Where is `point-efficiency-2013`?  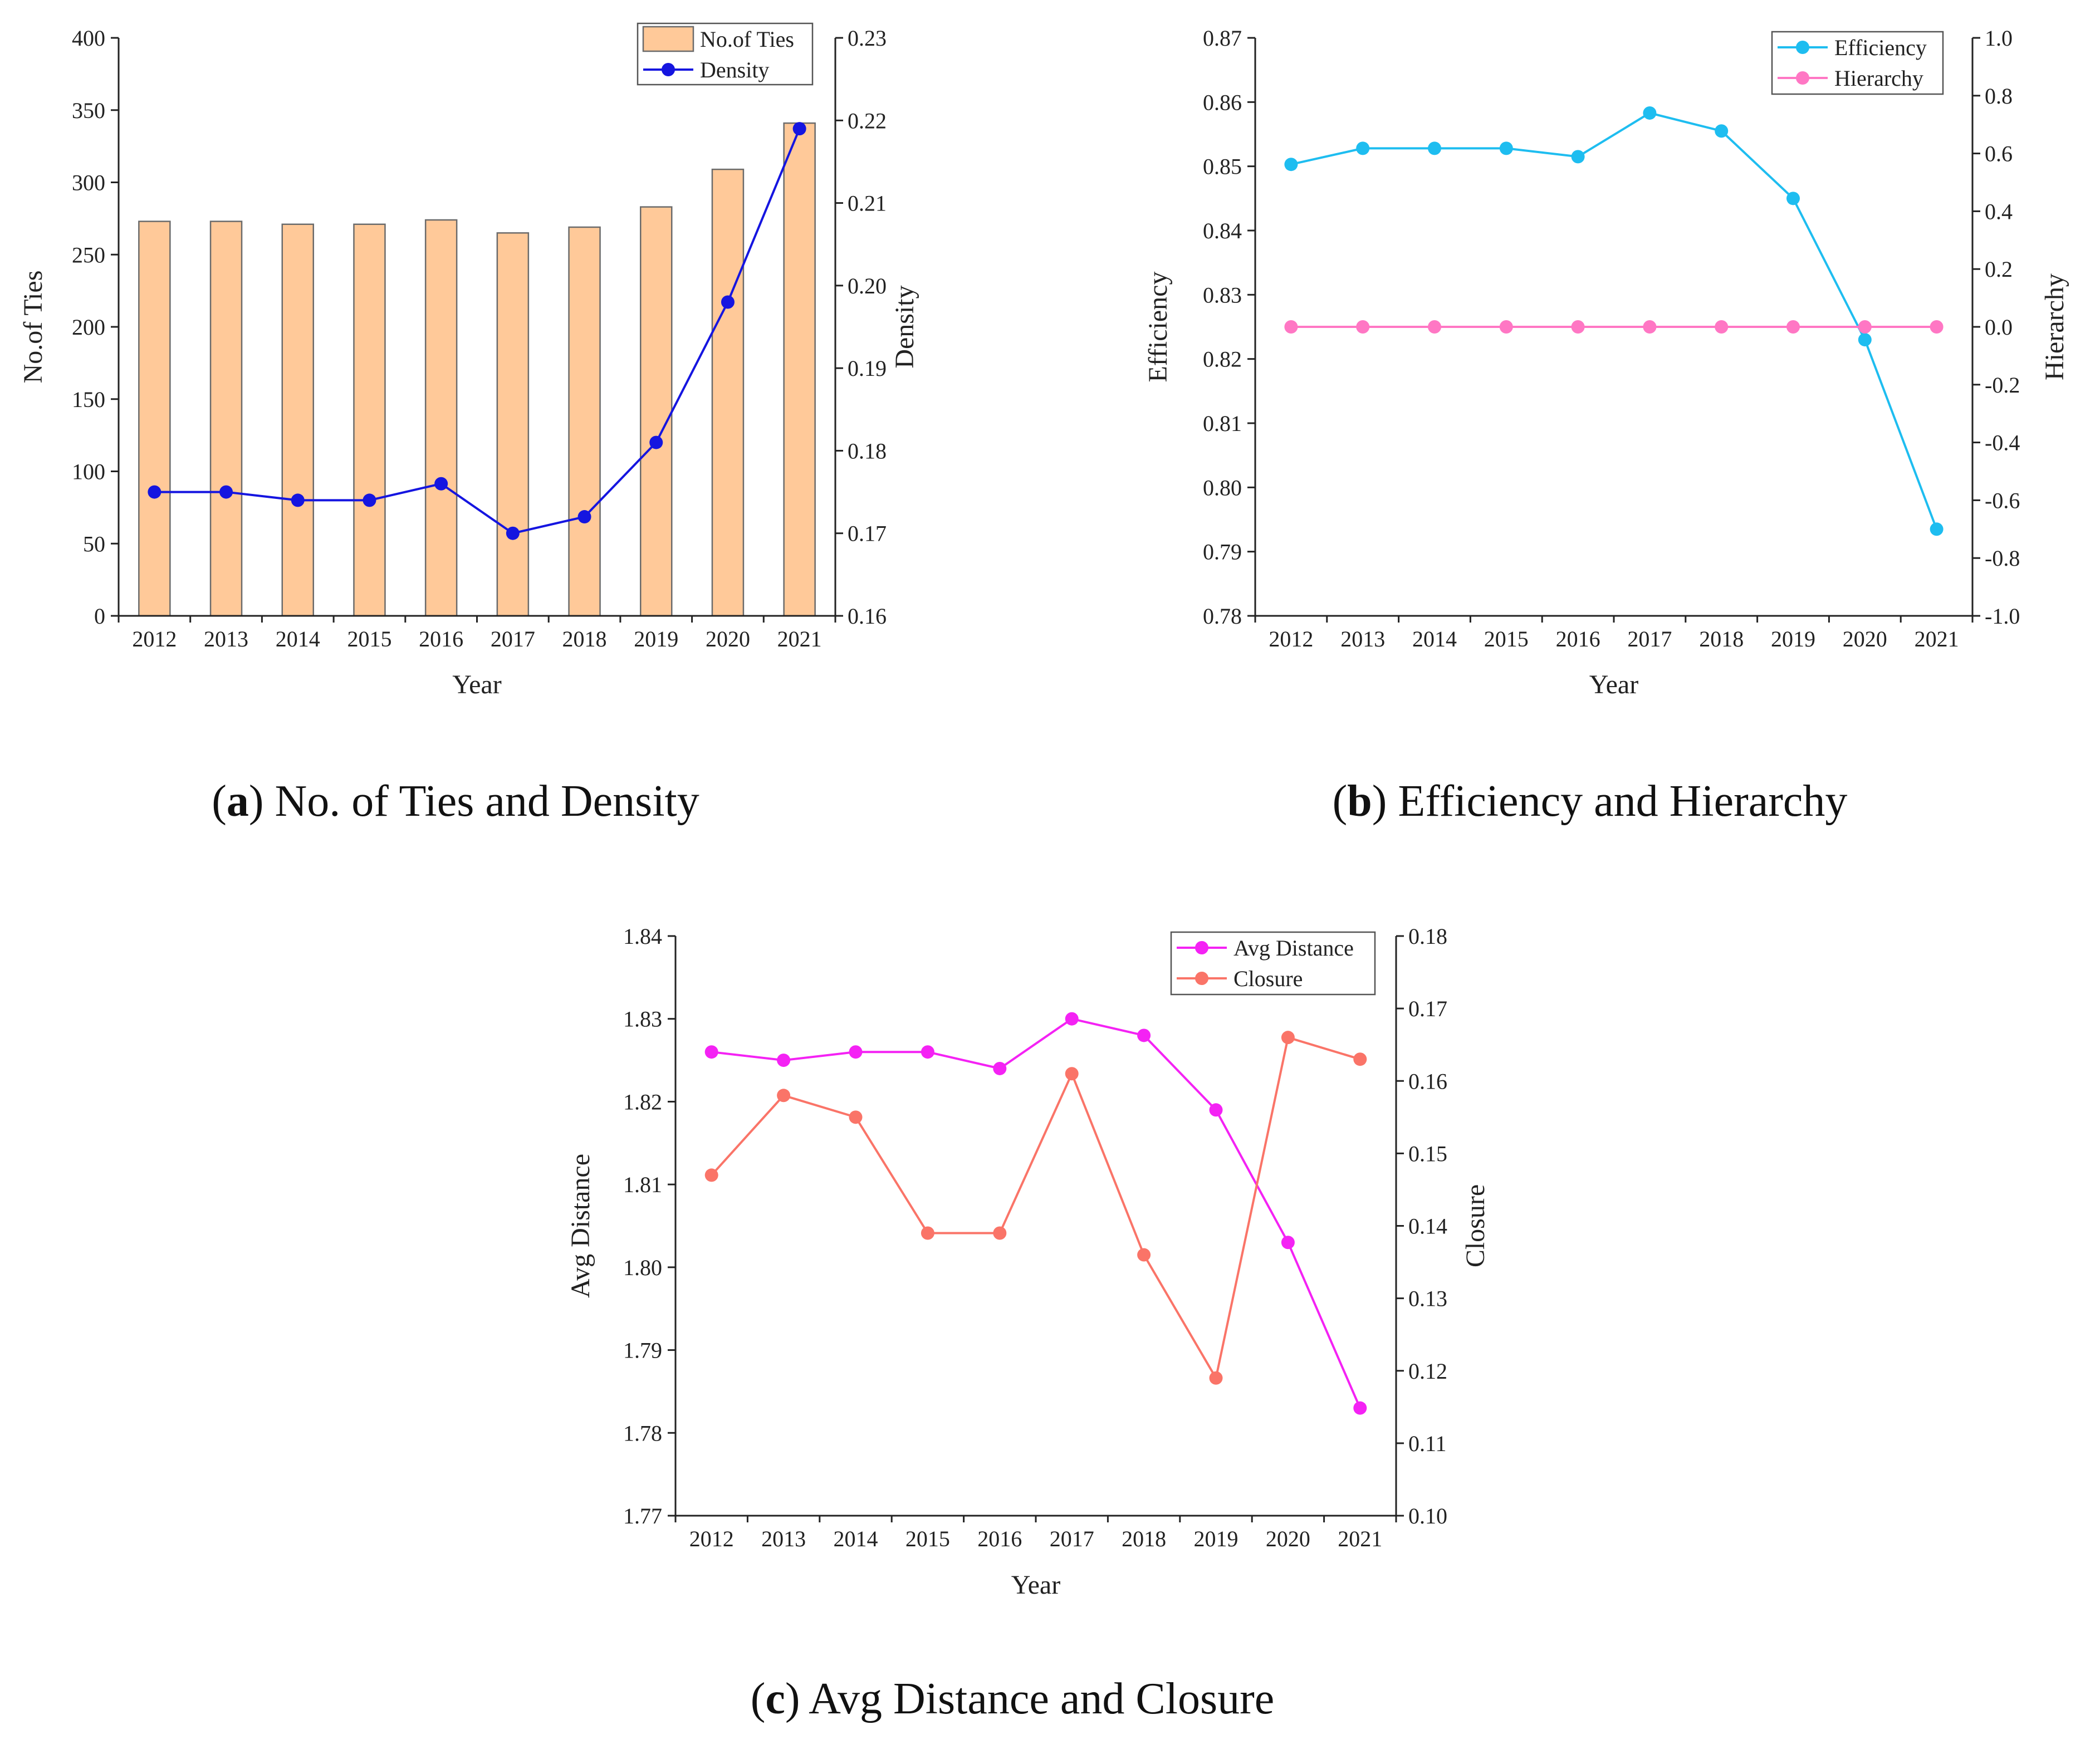
point-efficiency-2013 is located at coordinates (1363, 148).